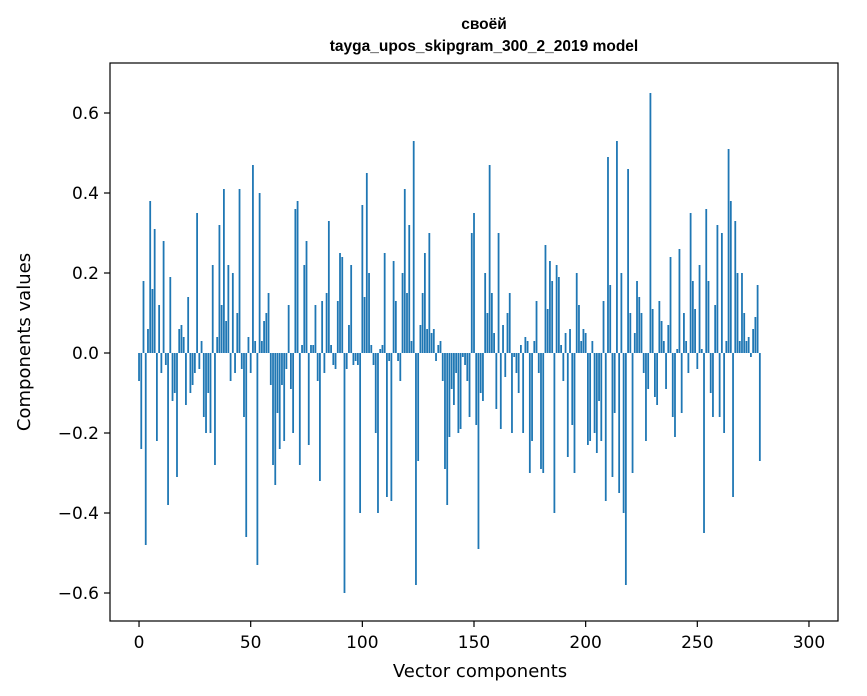  I want to click on x-axis-ticks: 0 50 100 150 200 250 300, so click(479, 637).